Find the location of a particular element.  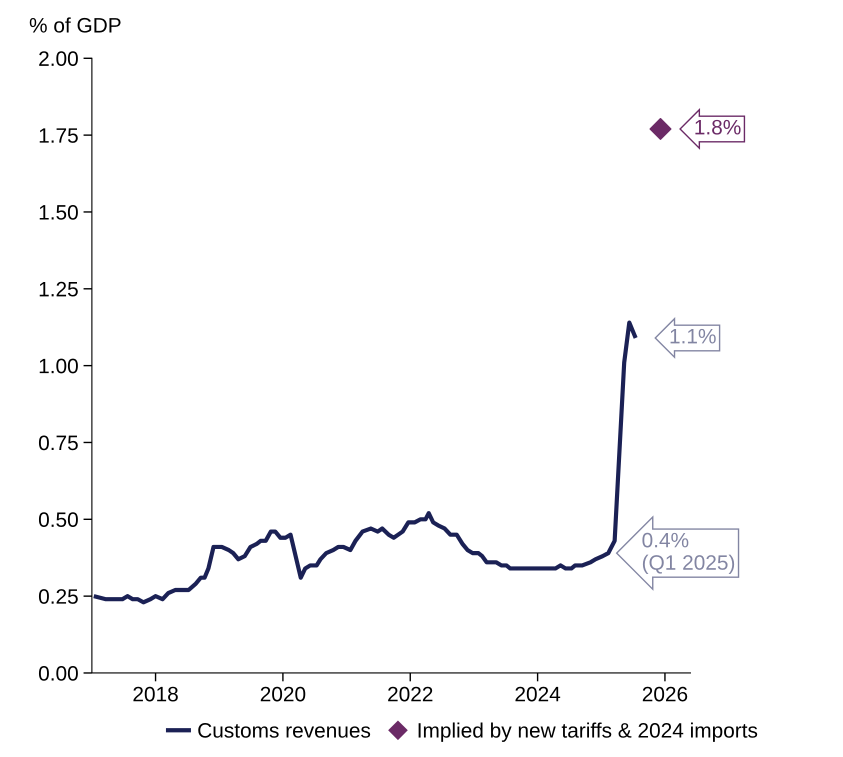

data-label: 0.4% (Q1 2025) is located at coordinates (688, 553).